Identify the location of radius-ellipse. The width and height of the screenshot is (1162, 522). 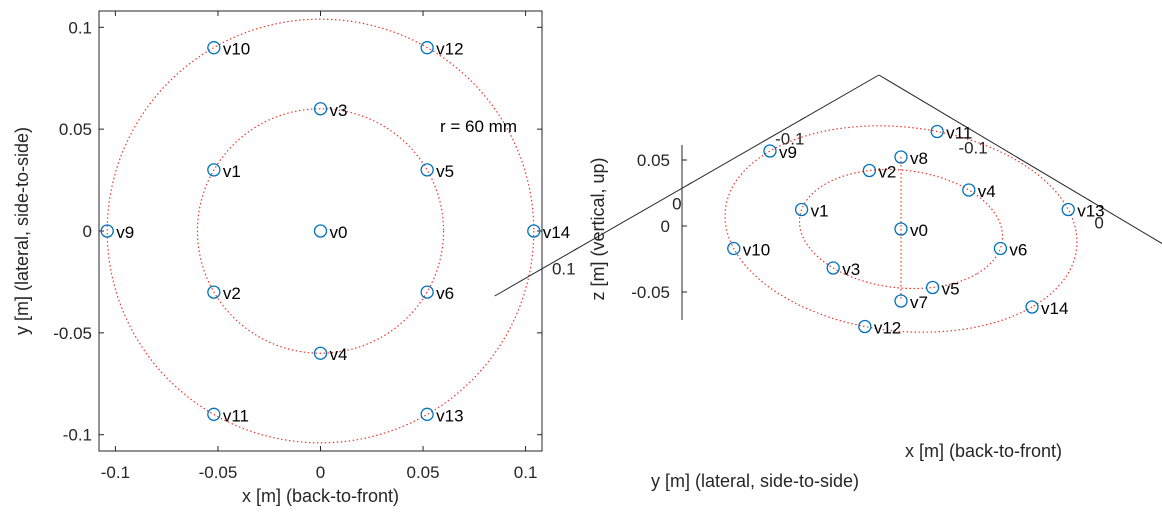
(901, 229).